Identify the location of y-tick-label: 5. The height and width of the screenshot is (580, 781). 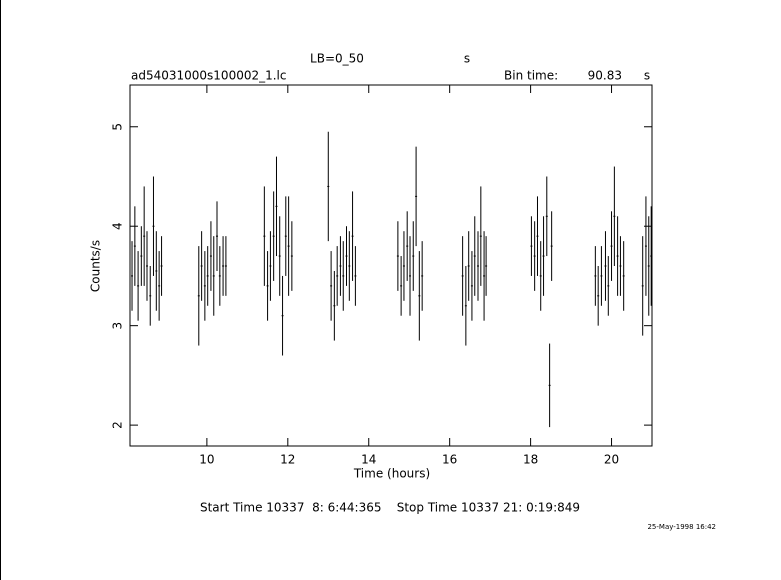
(118, 127).